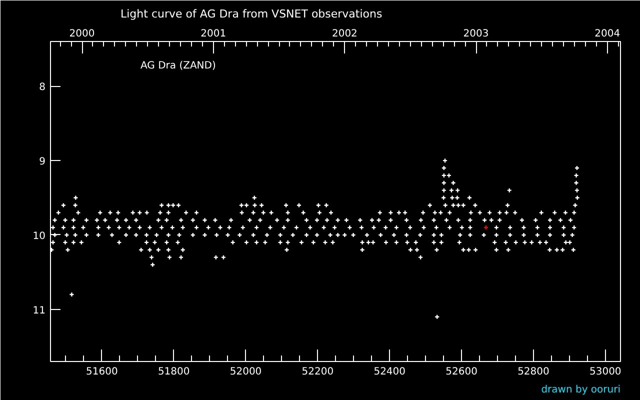 The image size is (640, 400). Describe the element at coordinates (534, 372) in the screenshot. I see `x-tick-label: 52800` at that location.